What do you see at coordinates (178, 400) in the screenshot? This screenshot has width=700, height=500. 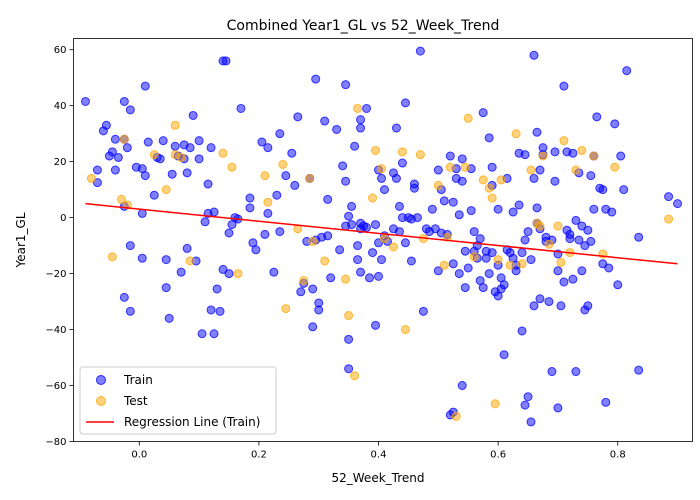 I see `legend: Train Test Regression Line (Train)` at bounding box center [178, 400].